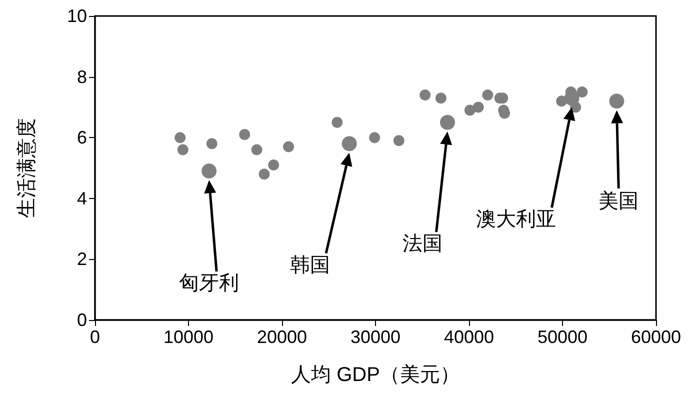 This screenshot has height=412, width=698. Describe the element at coordinates (282, 337) in the screenshot. I see `x-tick-label: 20000` at that location.